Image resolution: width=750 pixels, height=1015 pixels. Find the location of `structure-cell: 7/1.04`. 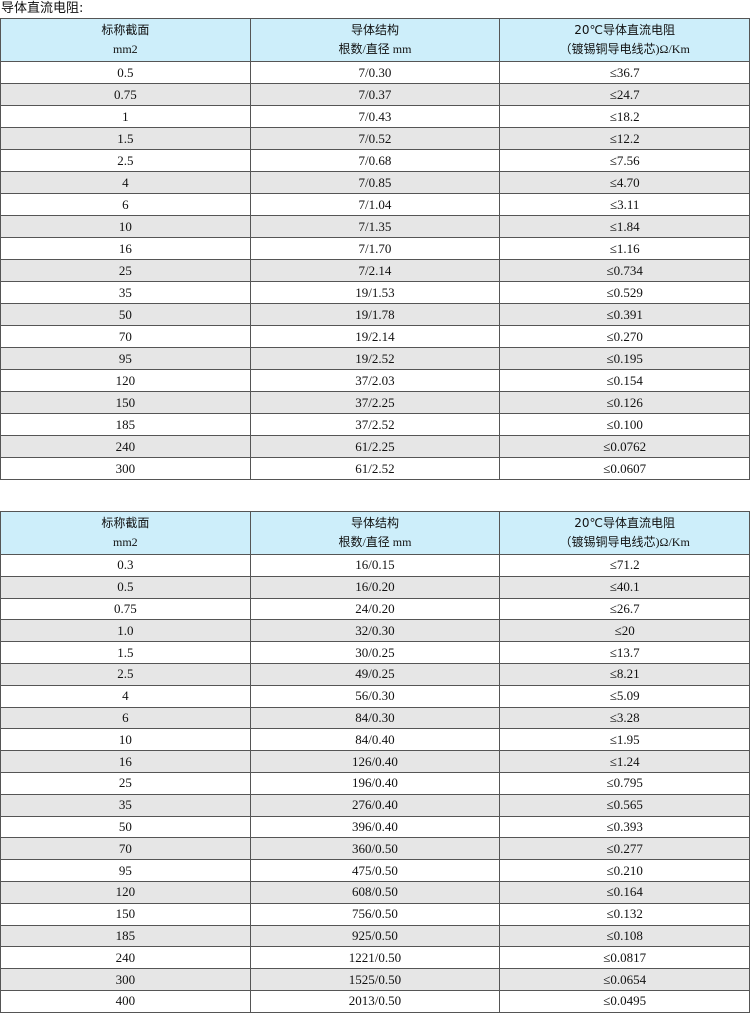

structure-cell: 7/1.04 is located at coordinates (375, 204).